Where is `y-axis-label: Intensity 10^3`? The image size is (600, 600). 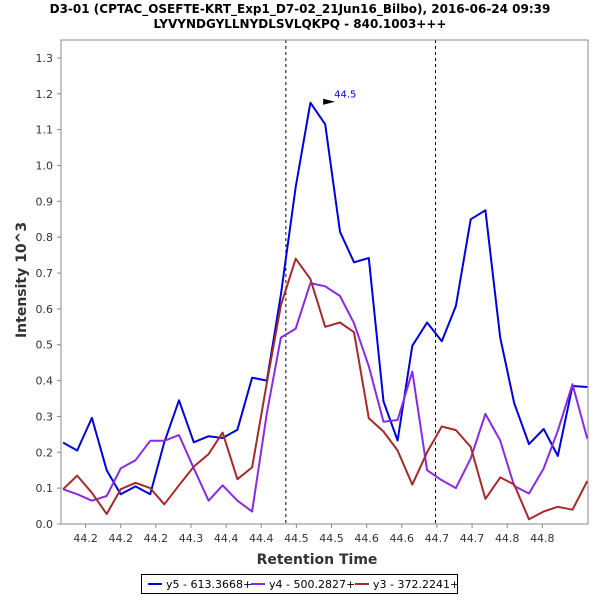 y-axis-label: Intensity 10^3 is located at coordinates (22, 280).